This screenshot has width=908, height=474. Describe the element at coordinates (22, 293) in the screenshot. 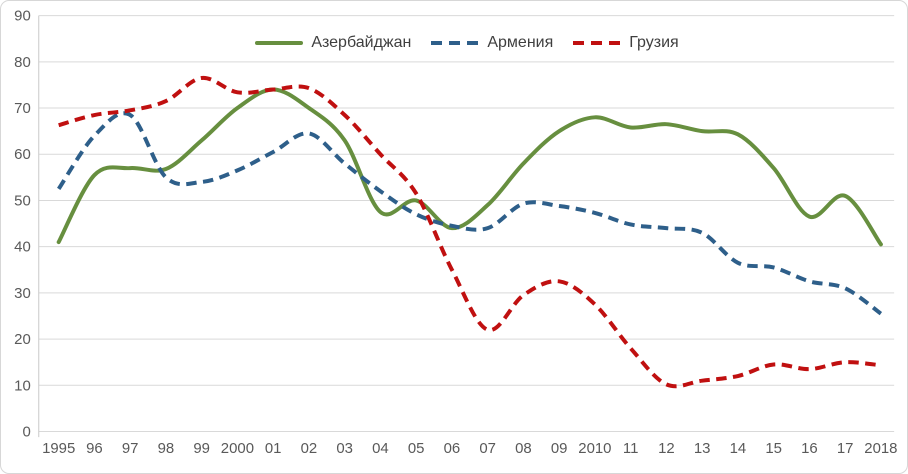

I see `y-axis-label: 30` at that location.